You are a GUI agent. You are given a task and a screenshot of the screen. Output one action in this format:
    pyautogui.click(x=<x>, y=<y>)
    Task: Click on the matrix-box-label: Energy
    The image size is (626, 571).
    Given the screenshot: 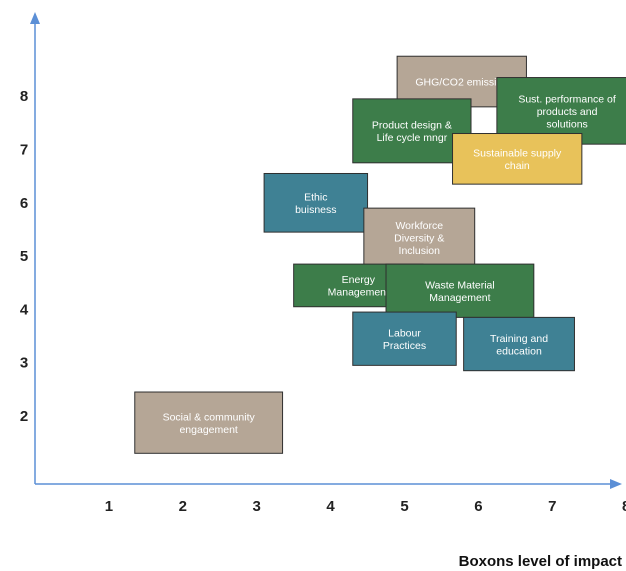 What is the action you would take?
    pyautogui.click(x=359, y=280)
    